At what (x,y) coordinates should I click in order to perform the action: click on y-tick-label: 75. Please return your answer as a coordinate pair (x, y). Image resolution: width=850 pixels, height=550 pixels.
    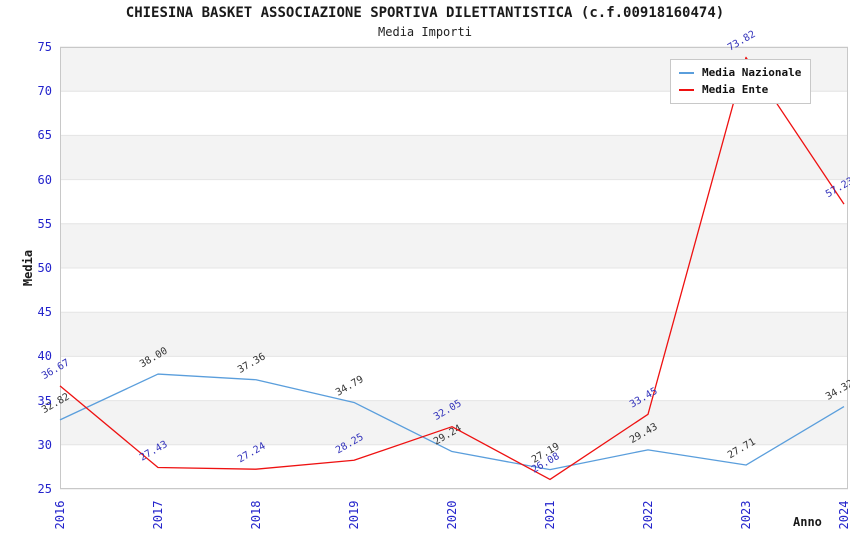
    Looking at the image, I should click on (44, 47).